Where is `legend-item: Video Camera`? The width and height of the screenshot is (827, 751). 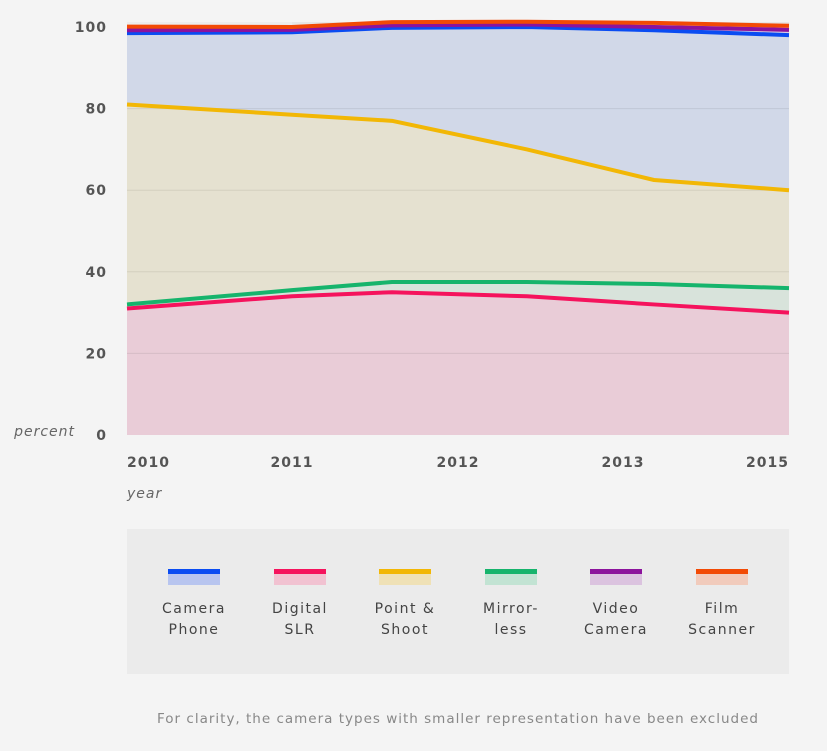 legend-item: Video Camera is located at coordinates (616, 605).